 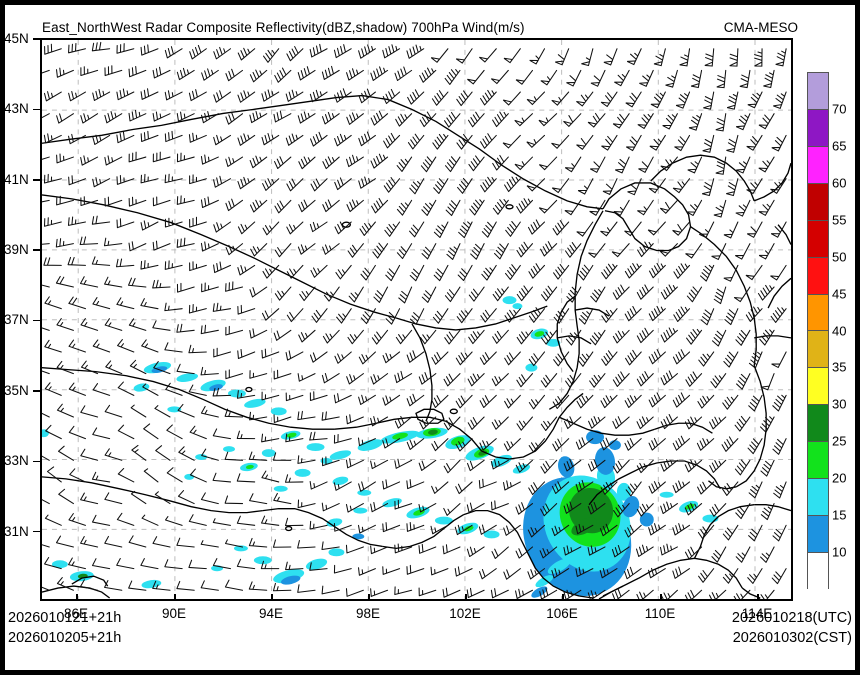 I want to click on colorbar-tick: 30, so click(x=839, y=404).